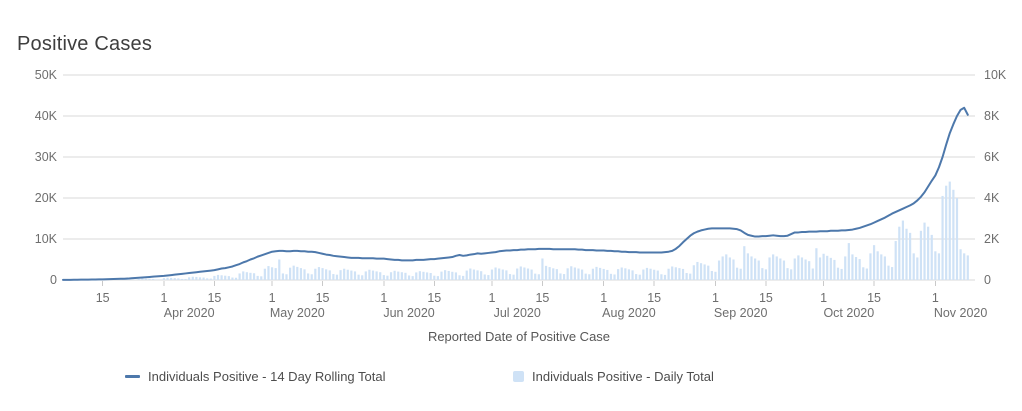 The image size is (1022, 411). What do you see at coordinates (992, 239) in the screenshot?
I see `svg-text: 2K` at bounding box center [992, 239].